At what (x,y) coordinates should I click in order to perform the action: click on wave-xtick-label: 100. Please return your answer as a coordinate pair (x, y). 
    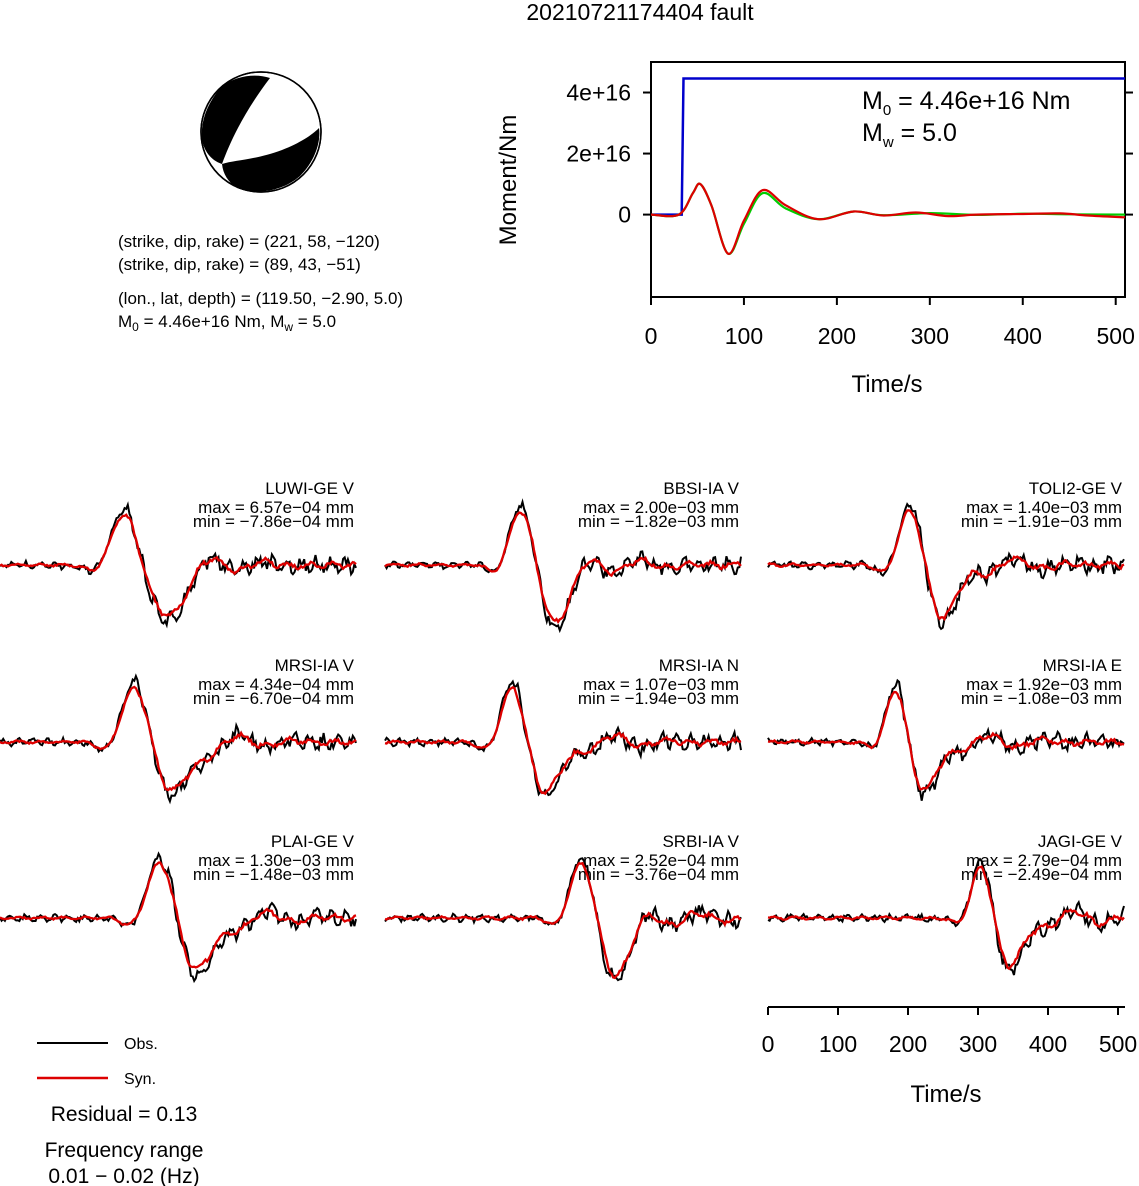
    Looking at the image, I should click on (838, 1044).